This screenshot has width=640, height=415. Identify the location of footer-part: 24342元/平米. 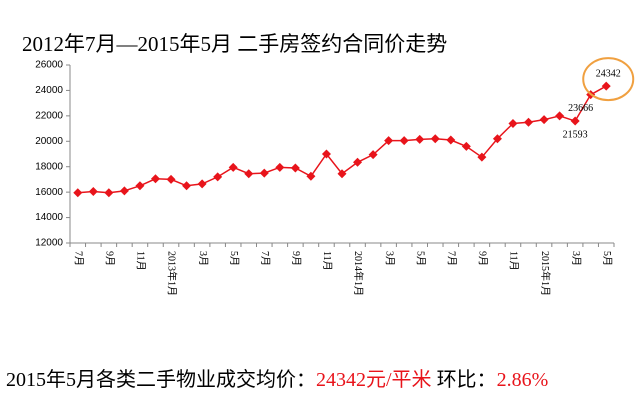
(374, 379).